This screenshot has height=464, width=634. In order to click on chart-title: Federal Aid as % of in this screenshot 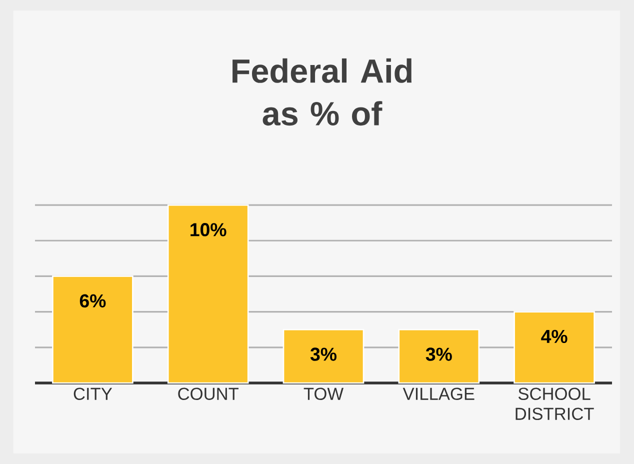, I will do `click(322, 92)`.